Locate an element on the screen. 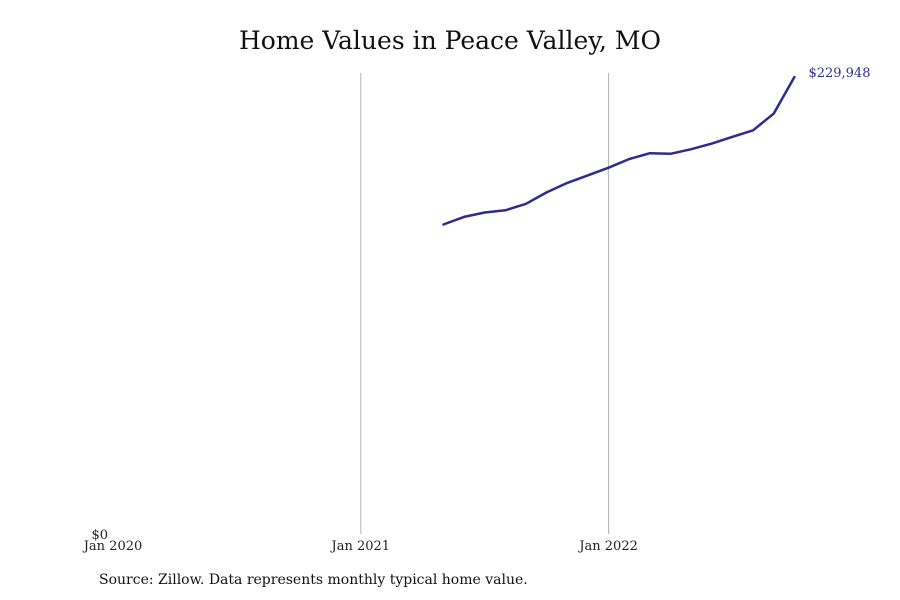 The width and height of the screenshot is (900, 600). series-layer: $229,948 is located at coordinates (656, 146).